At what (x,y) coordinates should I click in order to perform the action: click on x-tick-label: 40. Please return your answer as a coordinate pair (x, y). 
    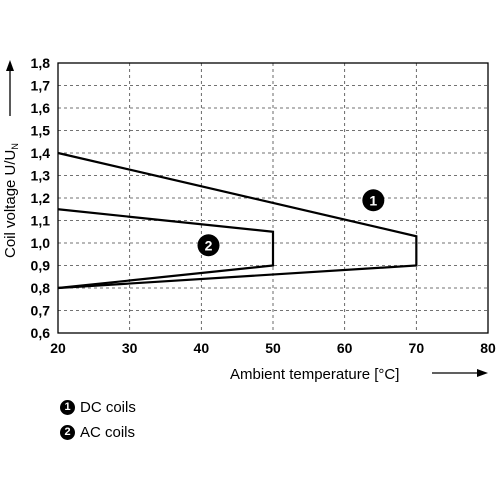
    Looking at the image, I should click on (202, 348).